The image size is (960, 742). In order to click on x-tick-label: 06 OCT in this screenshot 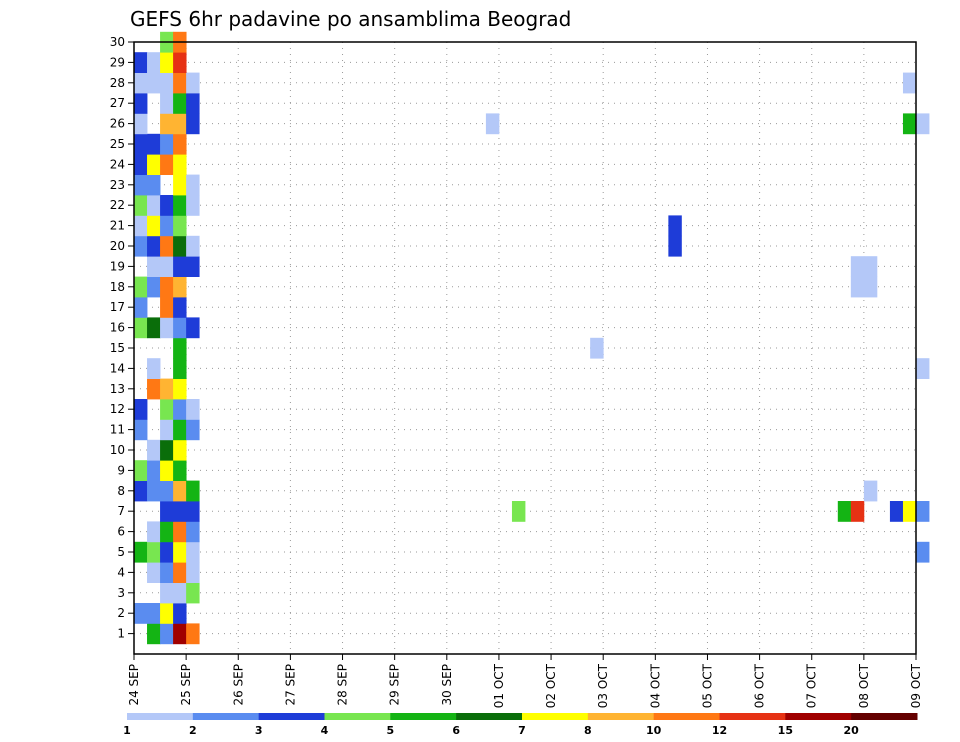, I will do `click(760, 685)`.